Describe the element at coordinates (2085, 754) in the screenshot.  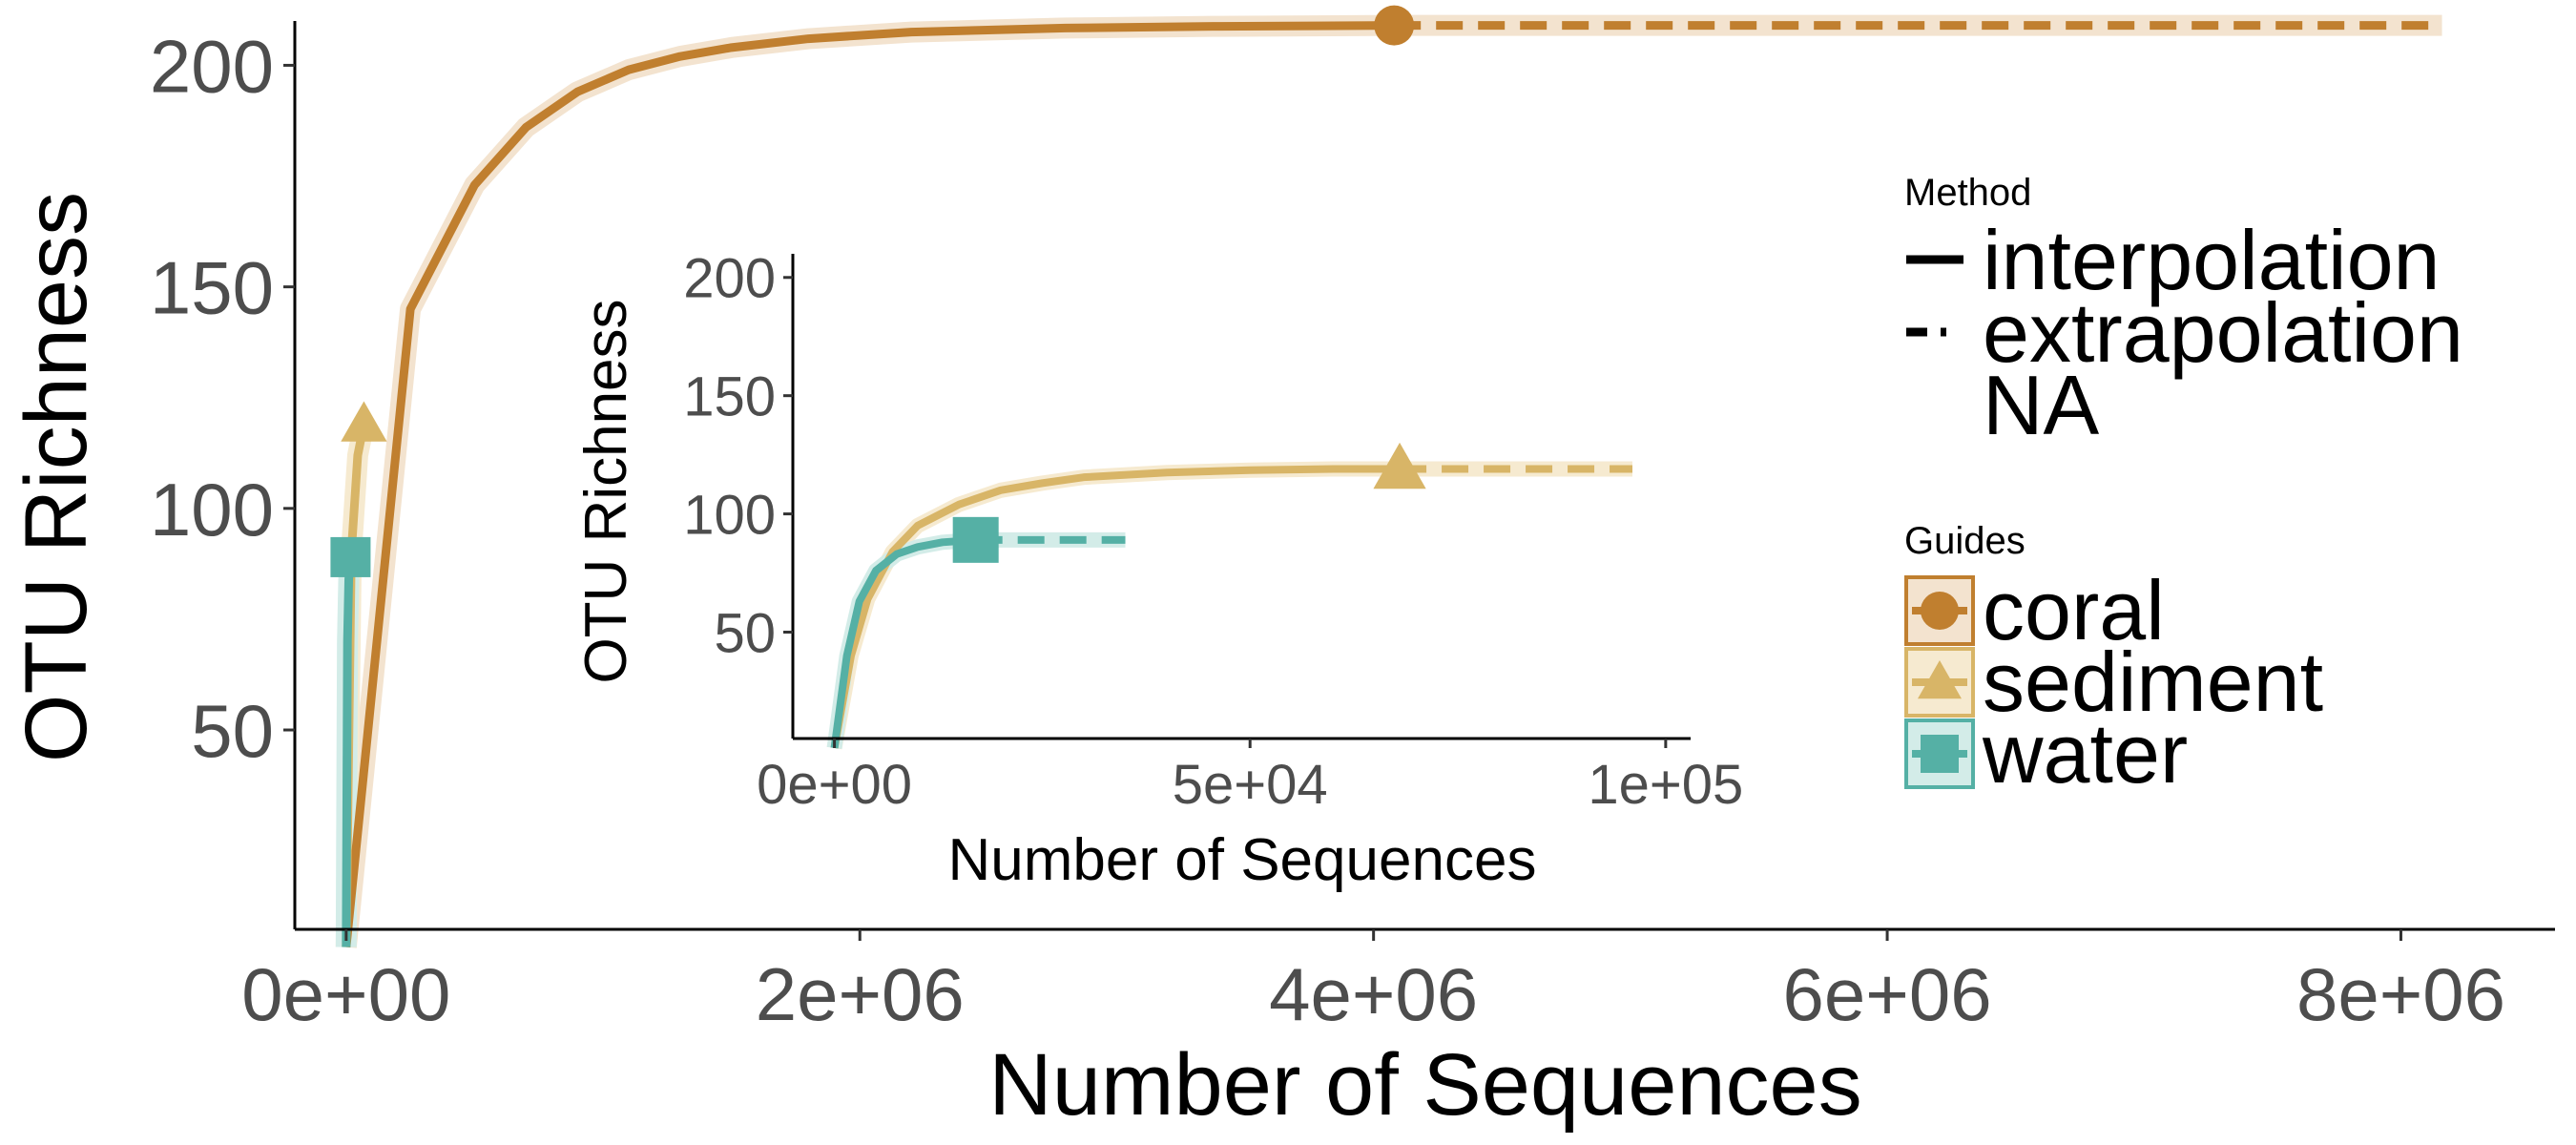
I see `legend-label-water: water` at that location.